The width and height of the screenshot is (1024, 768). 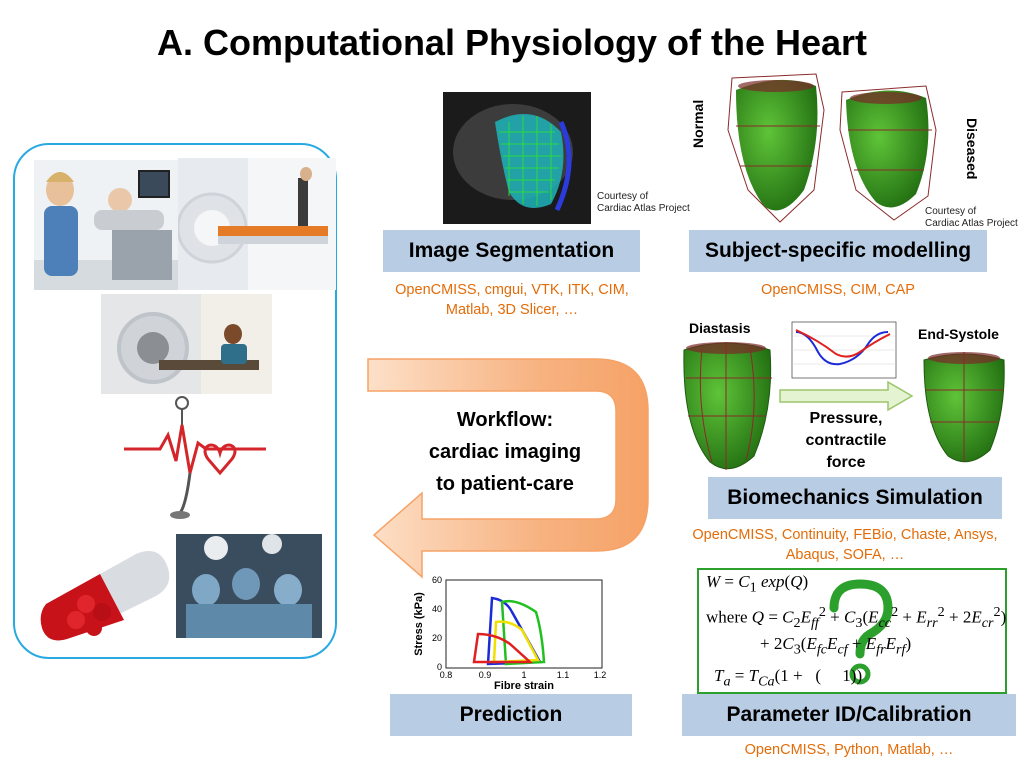 I want to click on courtesy-note-segmentation: Courtesy of Cardiac Atlas Project, so click(x=643, y=203).